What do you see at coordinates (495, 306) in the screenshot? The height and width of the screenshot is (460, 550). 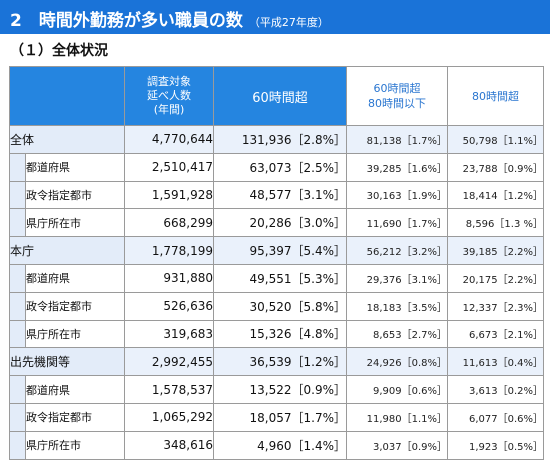 I see `cell-over80: 12,337［2.3%］` at bounding box center [495, 306].